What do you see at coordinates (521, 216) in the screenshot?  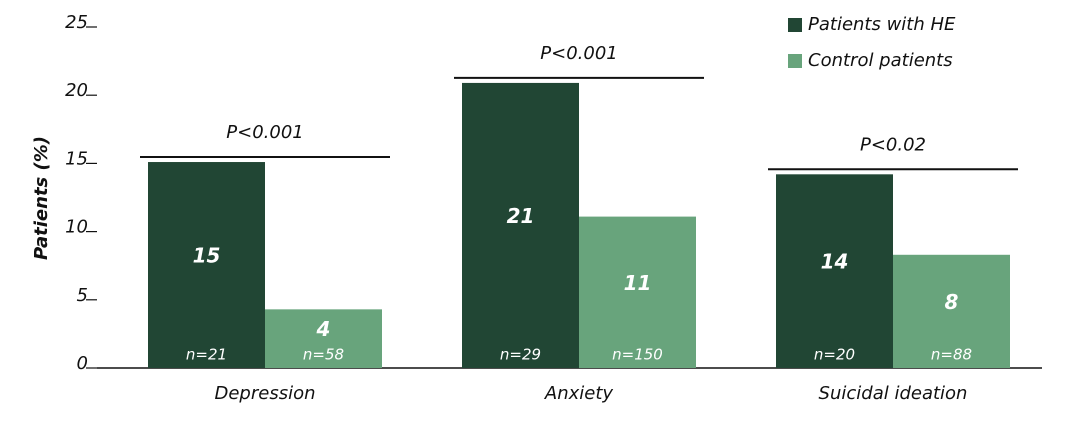 I see `value-label: 21` at bounding box center [521, 216].